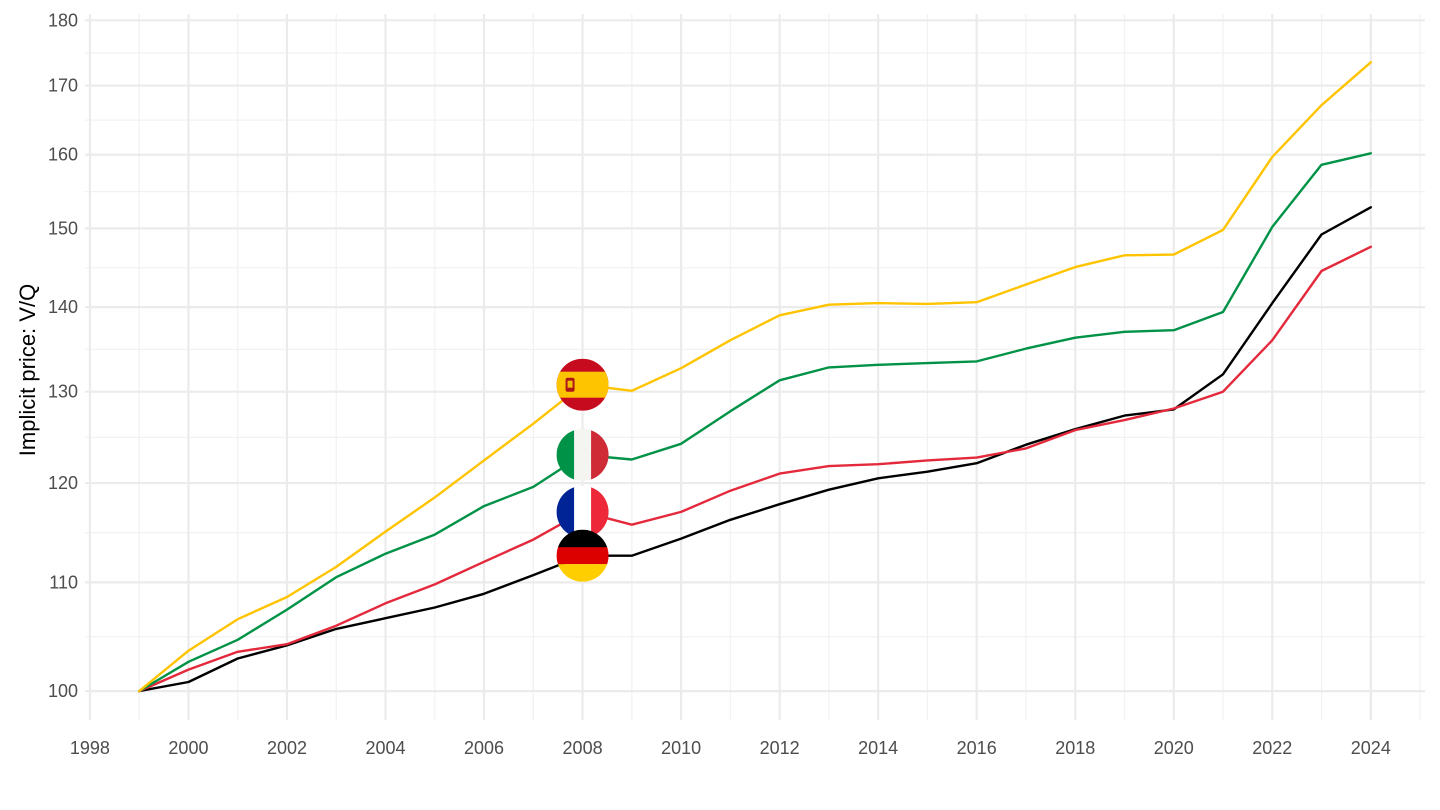 Image resolution: width=1440 pixels, height=810 pixels. I want to click on x-tick-label: 2012, so click(780, 748).